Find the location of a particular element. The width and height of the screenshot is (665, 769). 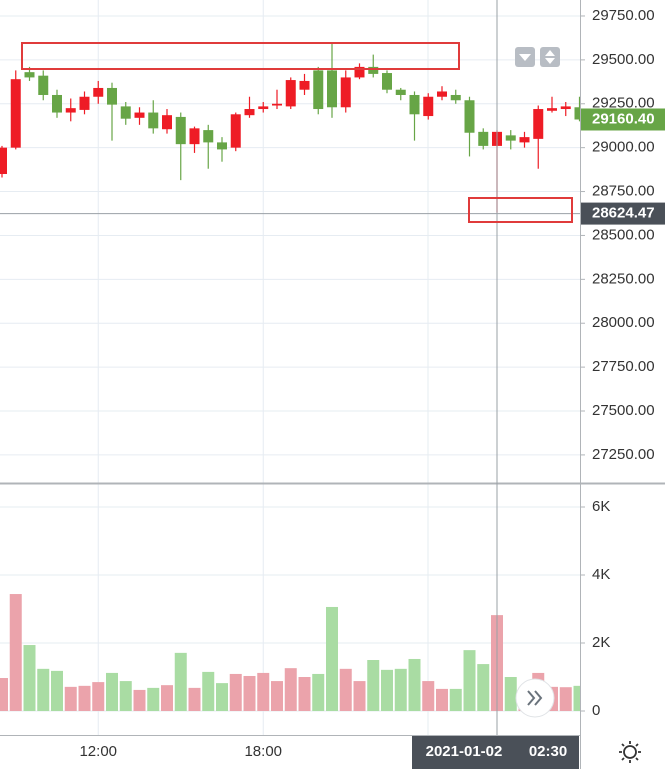

scroll-button is located at coordinates (535, 698).